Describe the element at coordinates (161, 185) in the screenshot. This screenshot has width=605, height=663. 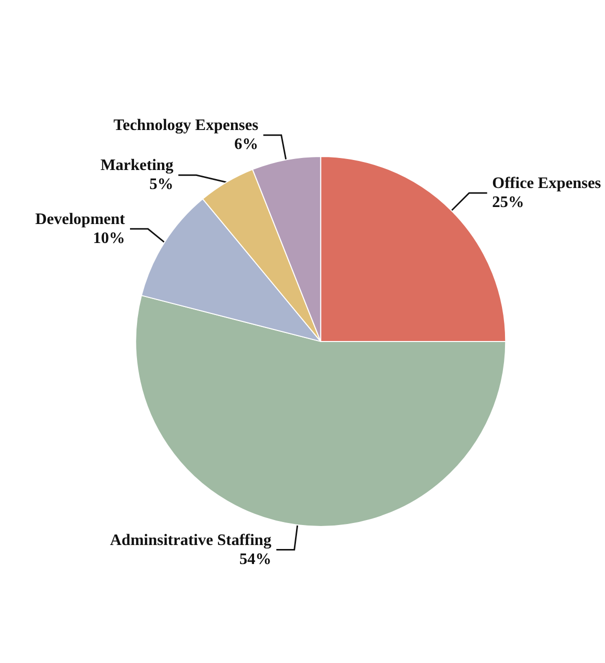
I see `data-label: 5%` at that location.